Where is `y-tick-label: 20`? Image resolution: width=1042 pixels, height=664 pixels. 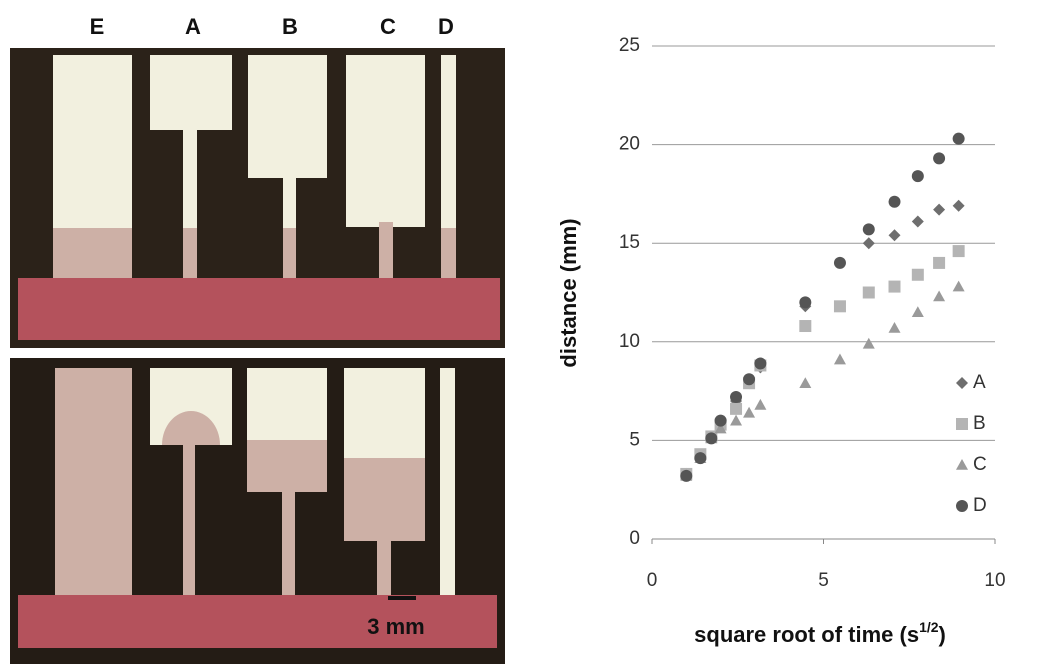
y-tick-label: 20 is located at coordinates (629, 144).